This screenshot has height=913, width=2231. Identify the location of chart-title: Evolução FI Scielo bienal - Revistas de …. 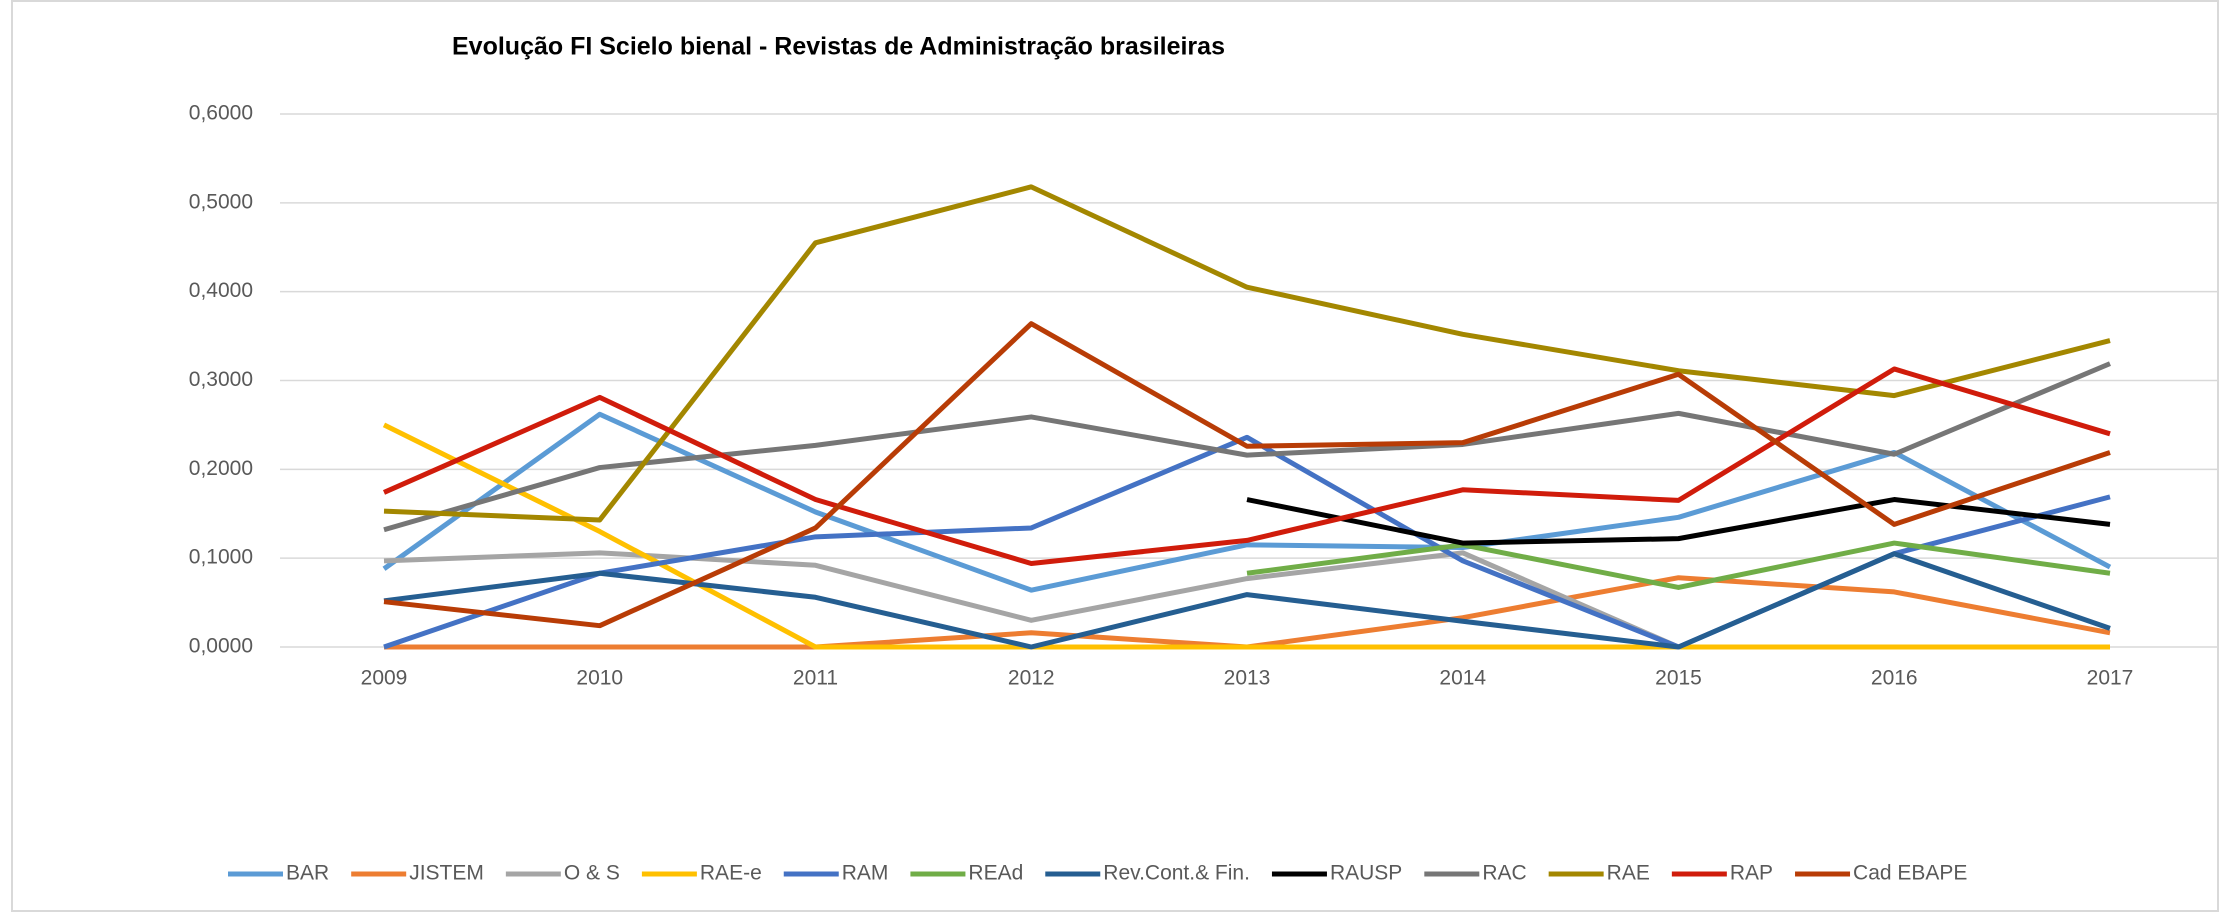
(838, 47).